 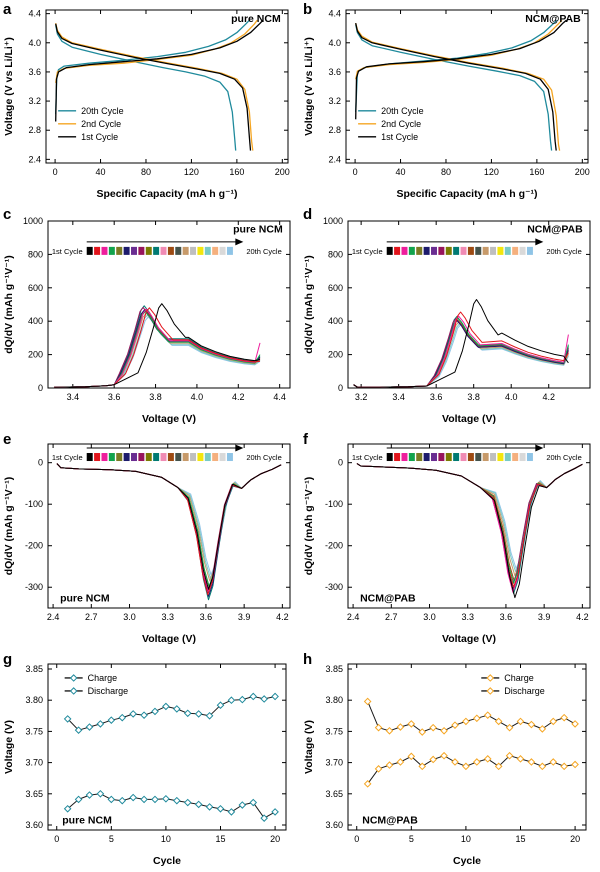 I want to click on panel-letter: c, so click(x=7, y=214).